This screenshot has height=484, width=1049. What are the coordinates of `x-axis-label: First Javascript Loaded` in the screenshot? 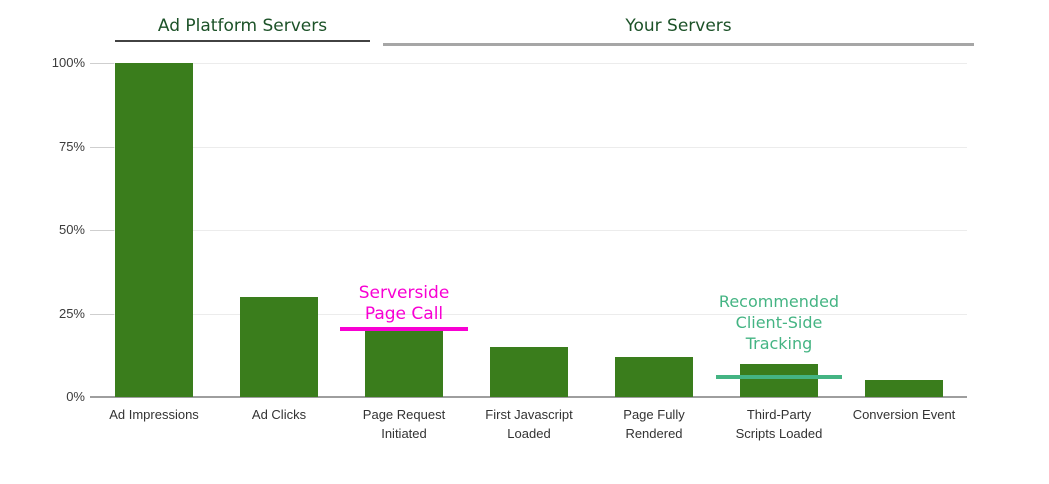 It's located at (529, 424).